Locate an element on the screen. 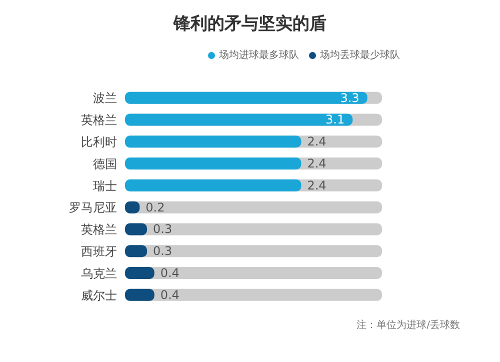  y-tick-label: 波兰 is located at coordinates (105, 98).